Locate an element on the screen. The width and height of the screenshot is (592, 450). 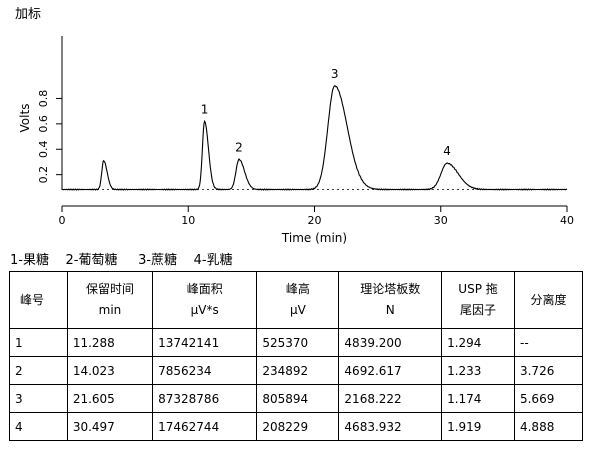
x-tick-label: 40 is located at coordinates (567, 220).